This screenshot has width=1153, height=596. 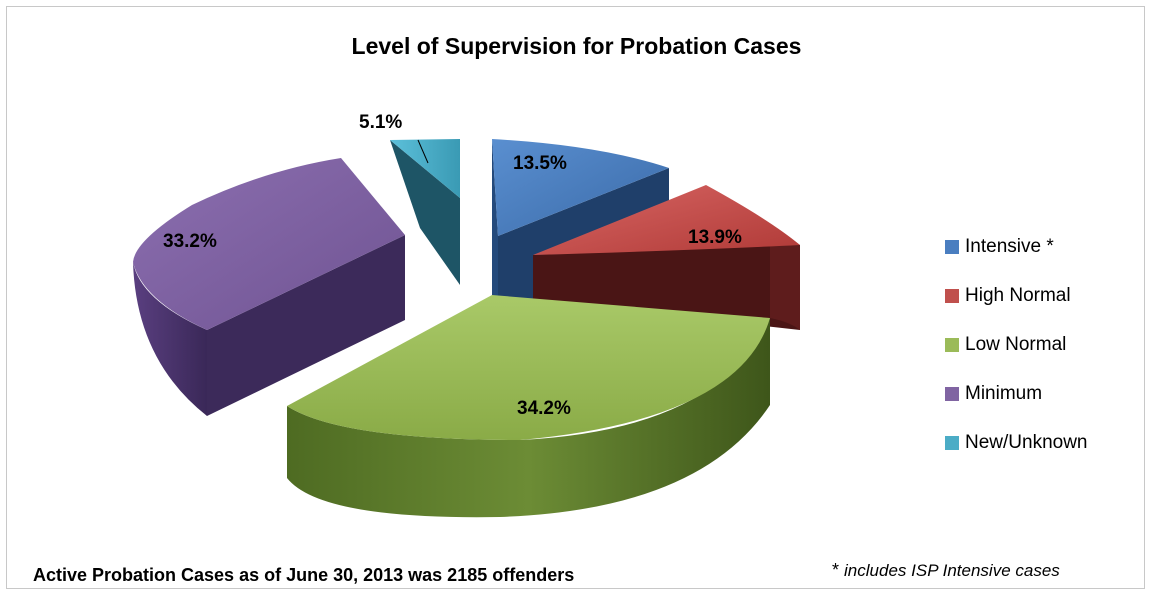 What do you see at coordinates (190, 241) in the screenshot?
I see `data-label-minimum: 33.2%` at bounding box center [190, 241].